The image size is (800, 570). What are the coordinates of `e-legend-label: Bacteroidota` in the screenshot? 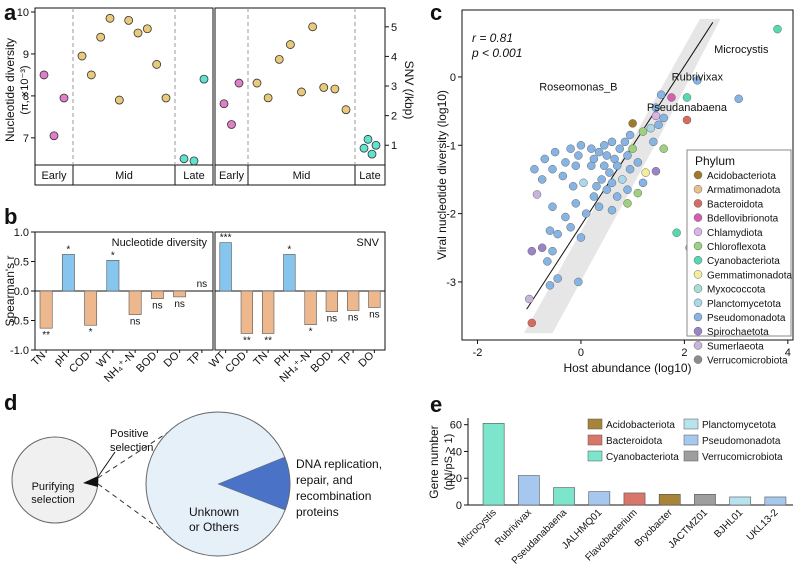 It's located at (634, 441).